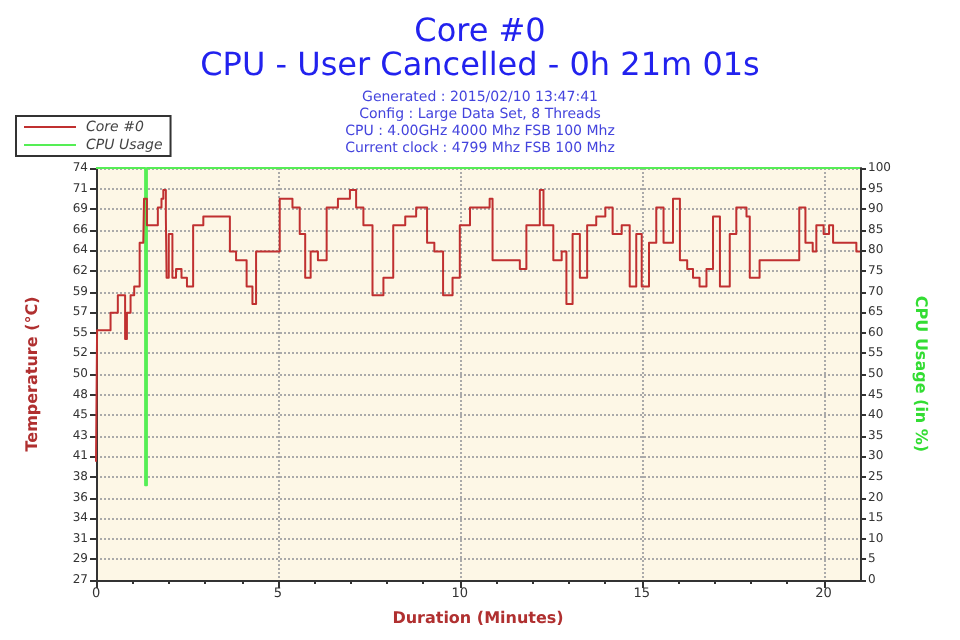  I want to click on y2-axis-title: CPU Usage (in %), so click(920, 374).